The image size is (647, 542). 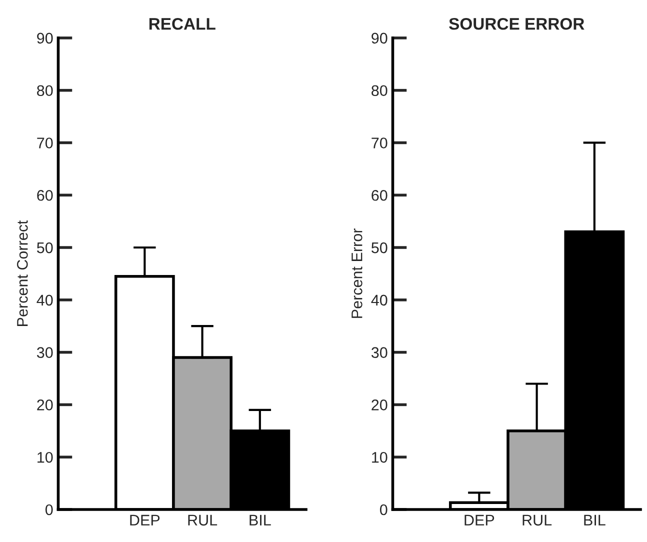 What do you see at coordinates (516, 24) in the screenshot?
I see `chart-title: SOURCE ERROR` at bounding box center [516, 24].